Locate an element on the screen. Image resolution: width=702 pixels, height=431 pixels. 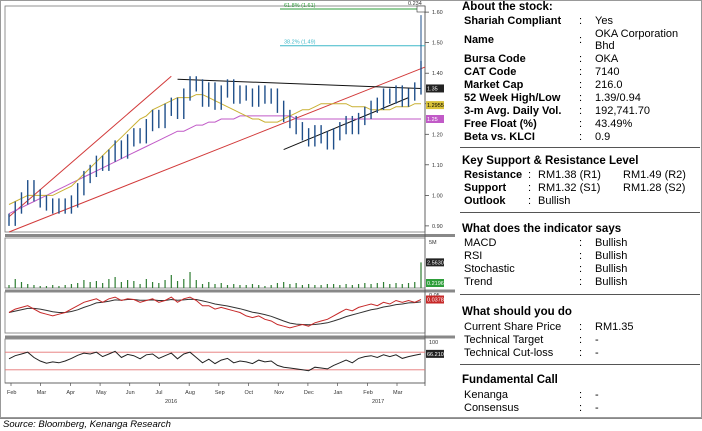
support-s1: RM1.32 (S1) is located at coordinates (569, 188).